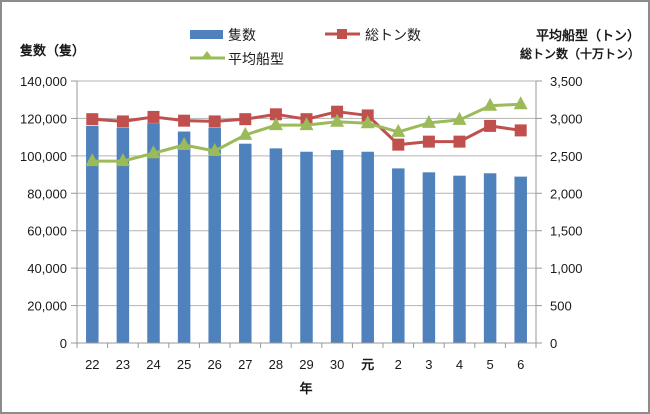 Image resolution: width=650 pixels, height=414 pixels. Describe the element at coordinates (206, 34) in the screenshot. I see `legend-bar-swatch-icon` at that location.